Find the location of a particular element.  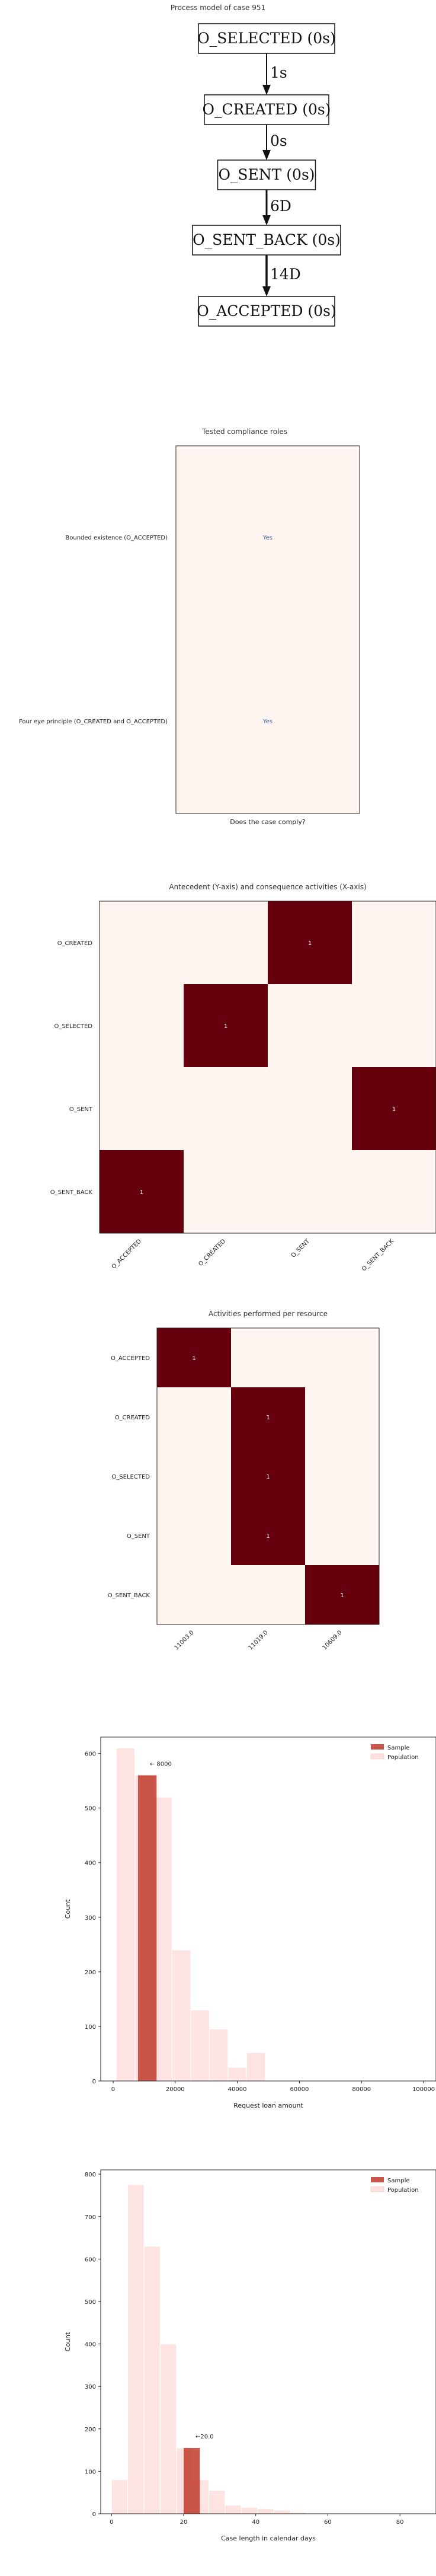

x-axis-label: Case length in calendar days is located at coordinates (268, 2538).